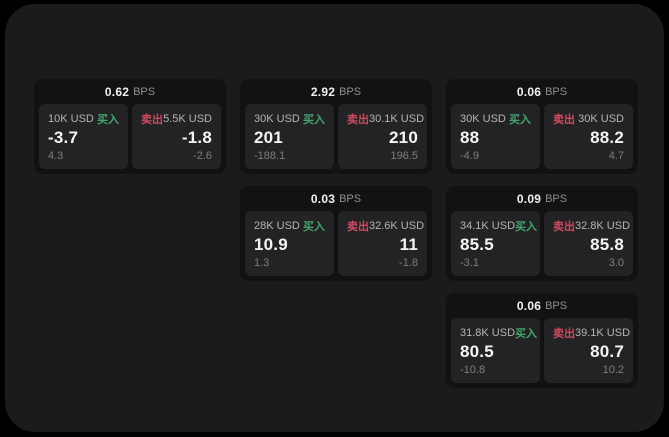 This screenshot has width=669, height=437. Describe the element at coordinates (588, 350) in the screenshot. I see `sell-tile: 卖出 39.1K USD 80.7 10.2` at that location.